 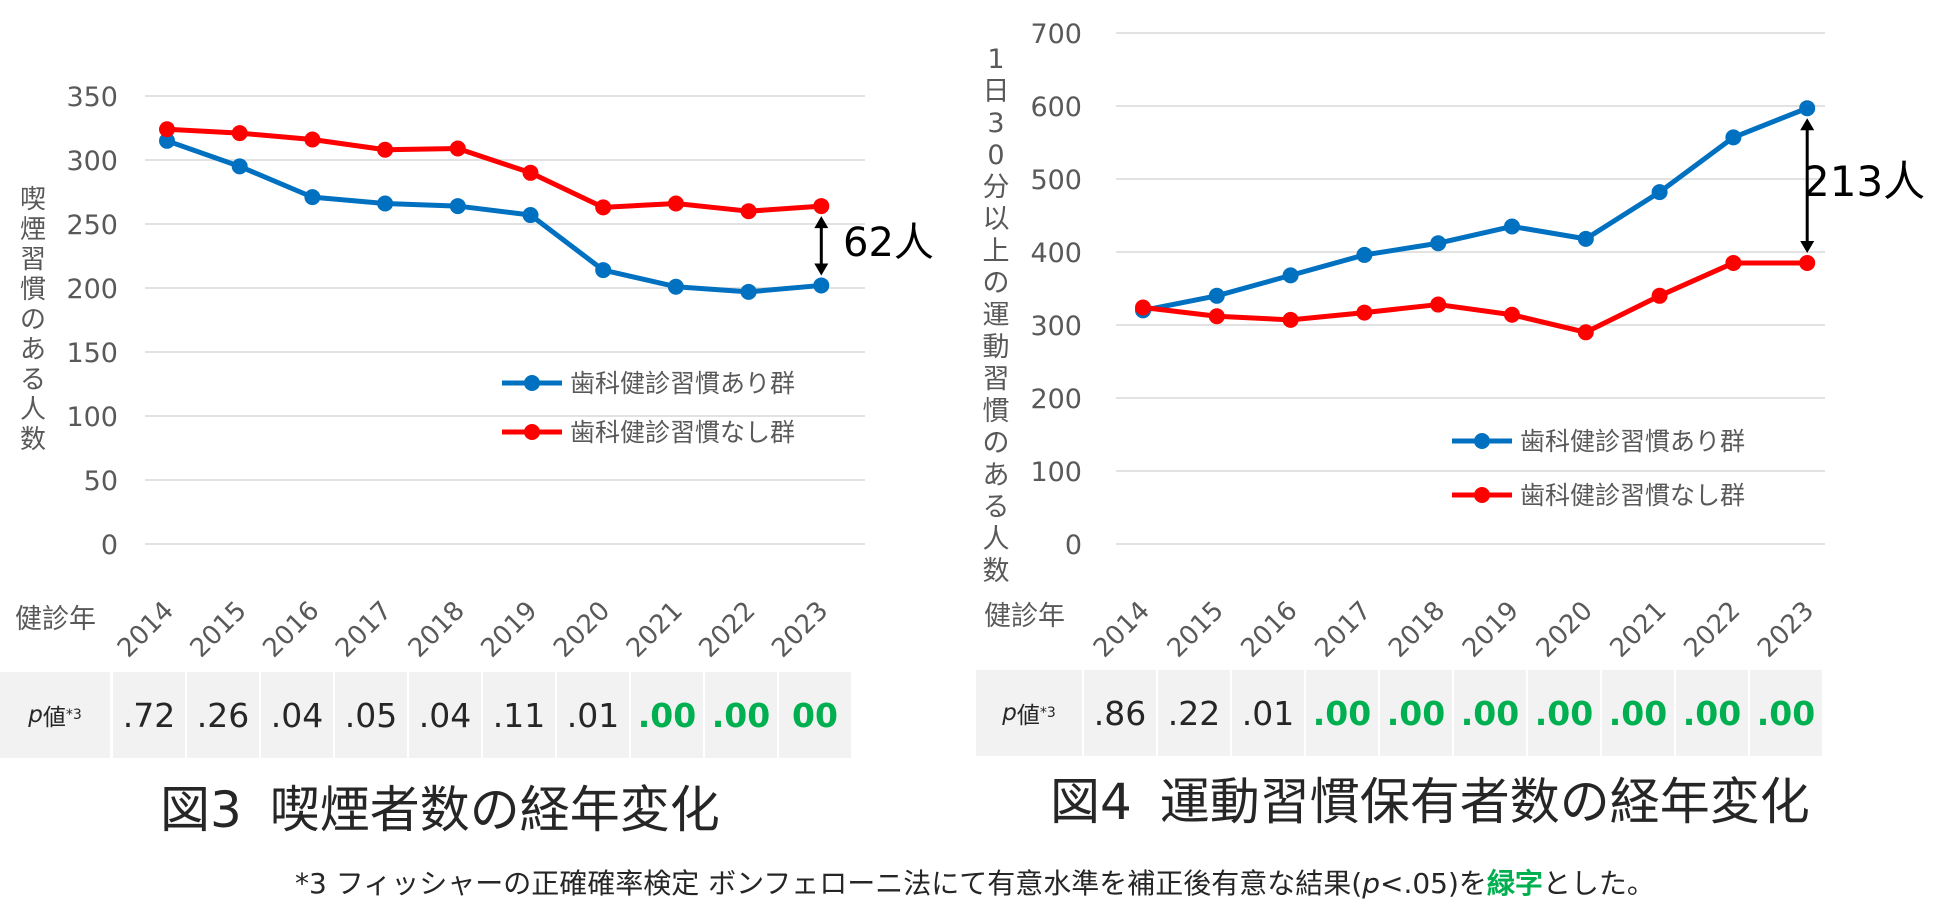 What do you see at coordinates (1639, 630) in the screenshot?
I see `chart2-xtick-label: 2021` at bounding box center [1639, 630].